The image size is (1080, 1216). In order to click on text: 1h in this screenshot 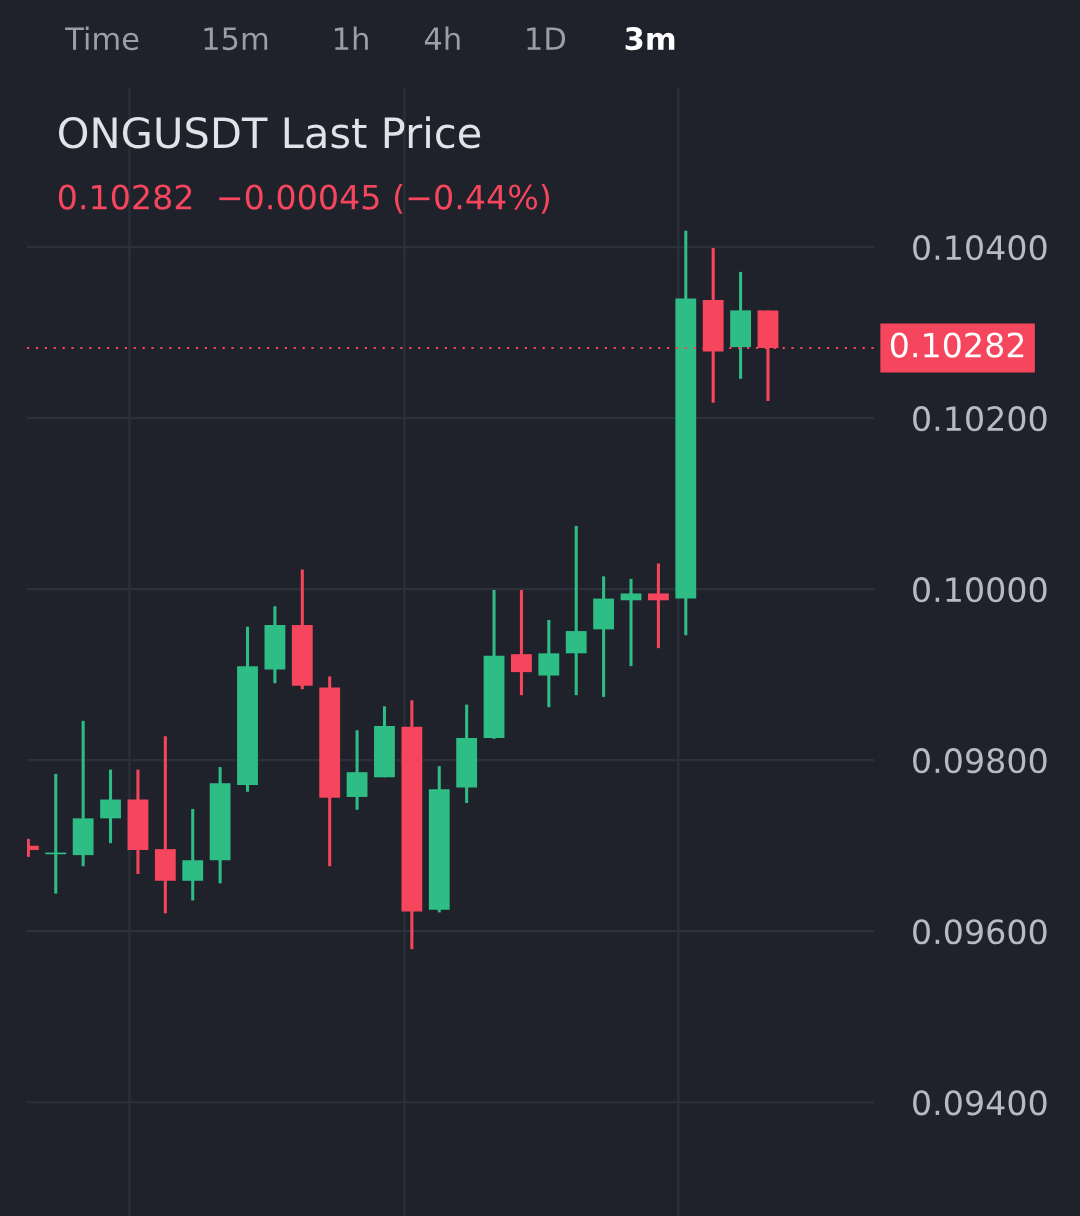, I will do `click(351, 38)`.